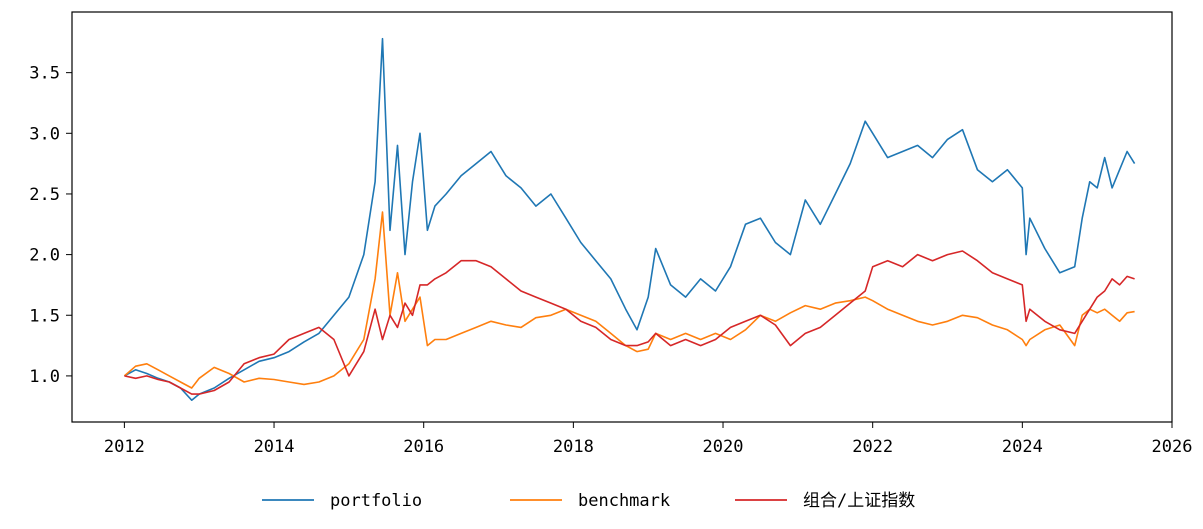 The width and height of the screenshot is (1203, 529). Describe the element at coordinates (44, 74) in the screenshot. I see `y-tick-label: 3.5` at that location.